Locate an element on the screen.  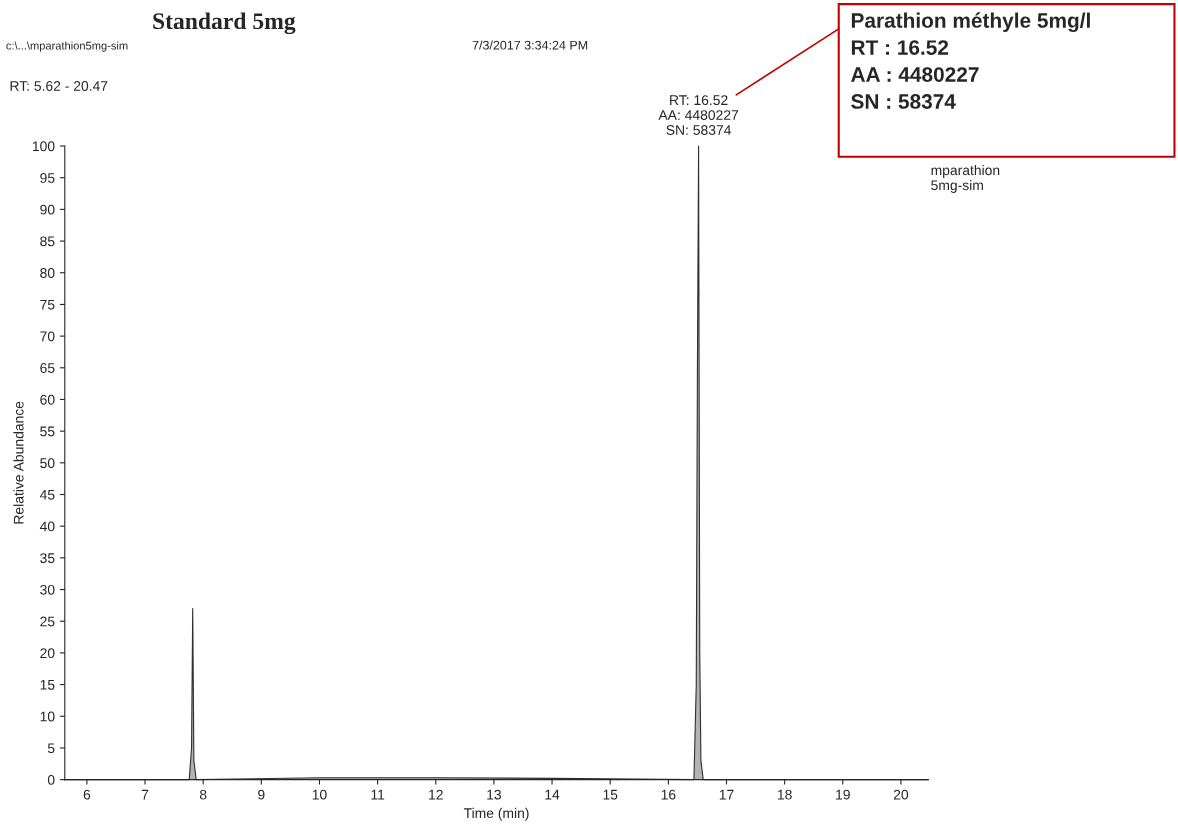
annotation: RT: 16.52 AA: 4480227 SN: 58374 is located at coordinates (698, 115).